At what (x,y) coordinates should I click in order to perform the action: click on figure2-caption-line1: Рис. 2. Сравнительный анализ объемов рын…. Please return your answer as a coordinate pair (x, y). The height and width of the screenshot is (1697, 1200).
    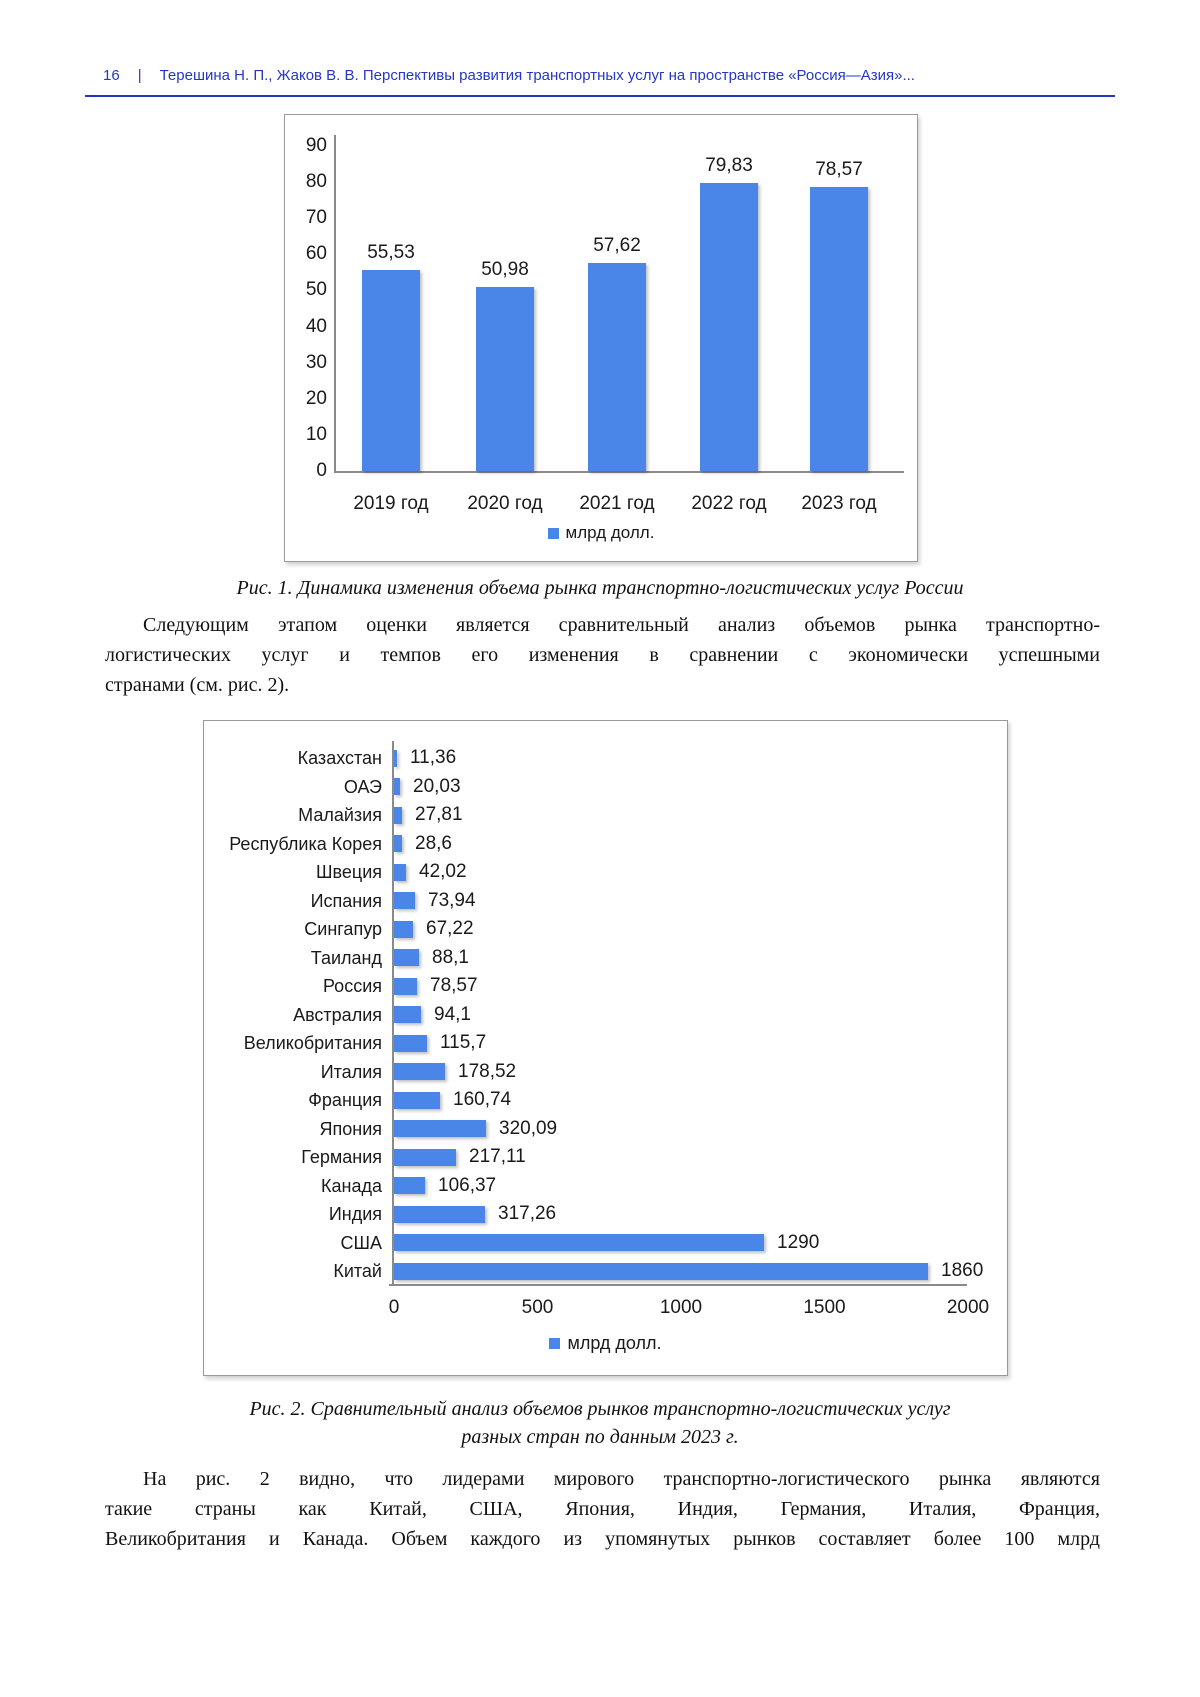
    Looking at the image, I should click on (600, 1409).